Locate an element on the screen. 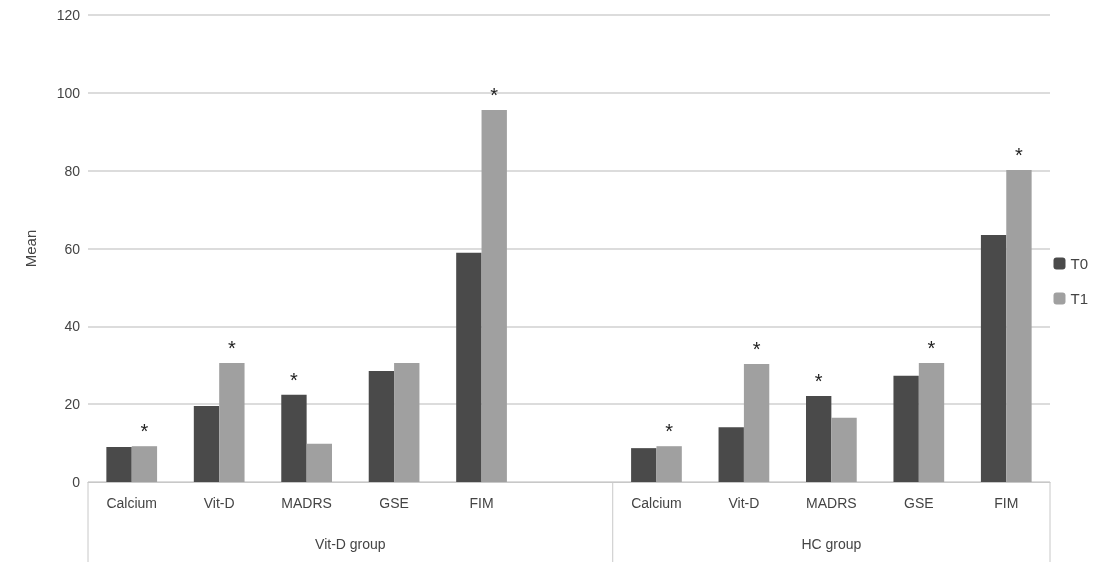 Image resolution: width=1103 pixels, height=562 pixels. y-tick-label: 0 is located at coordinates (76, 482).